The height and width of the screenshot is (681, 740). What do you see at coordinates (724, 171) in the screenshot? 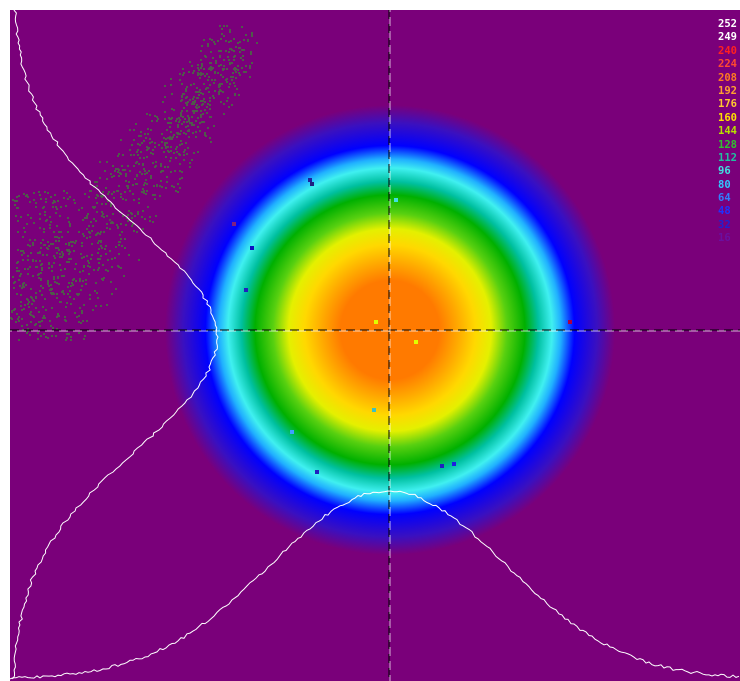
I see `colorbar-level-96: 96` at bounding box center [724, 171].